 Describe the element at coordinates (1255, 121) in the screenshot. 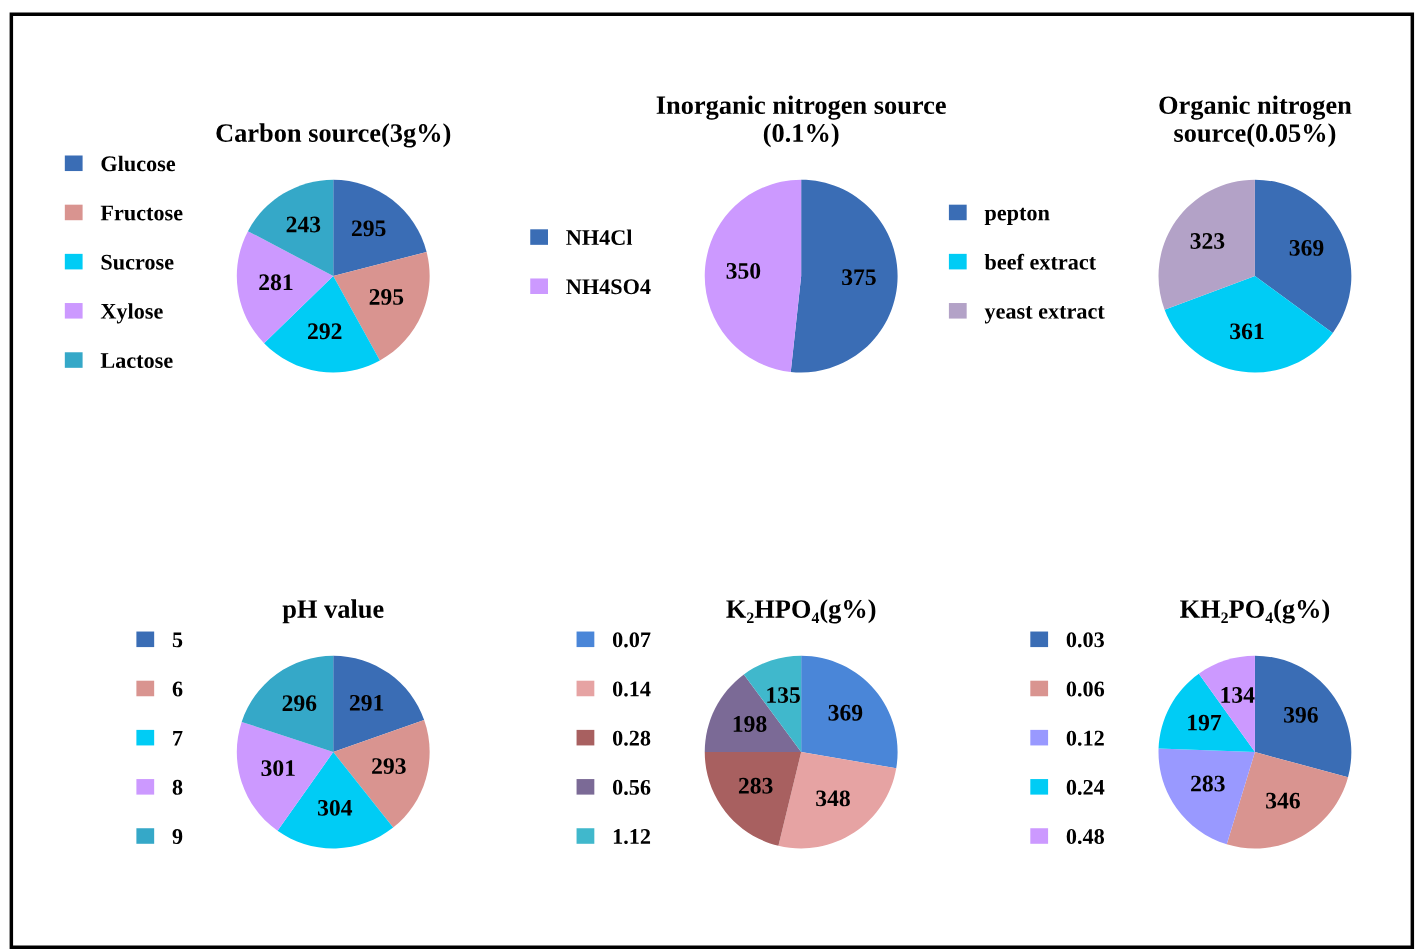

I see `chart-title: Organic nitrogen source(0.05%)` at that location.